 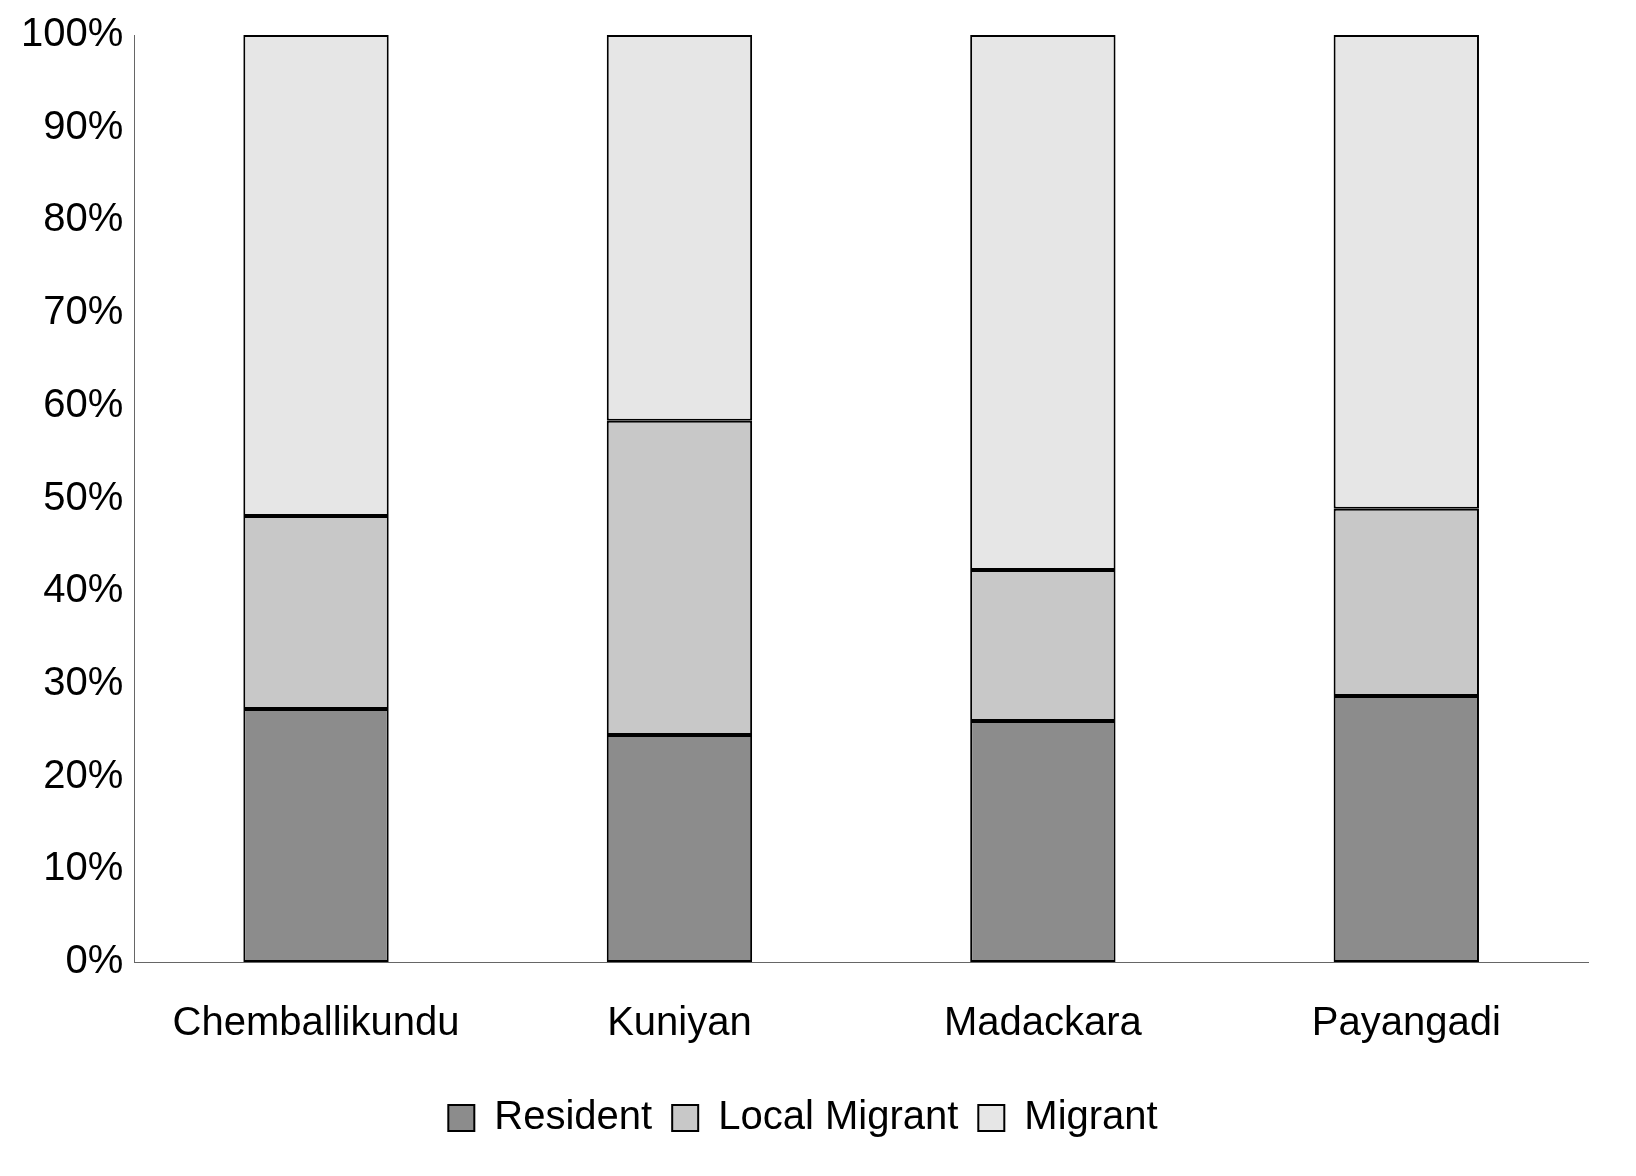 What do you see at coordinates (83, 124) in the screenshot?
I see `y-tick-label: 90%` at bounding box center [83, 124].